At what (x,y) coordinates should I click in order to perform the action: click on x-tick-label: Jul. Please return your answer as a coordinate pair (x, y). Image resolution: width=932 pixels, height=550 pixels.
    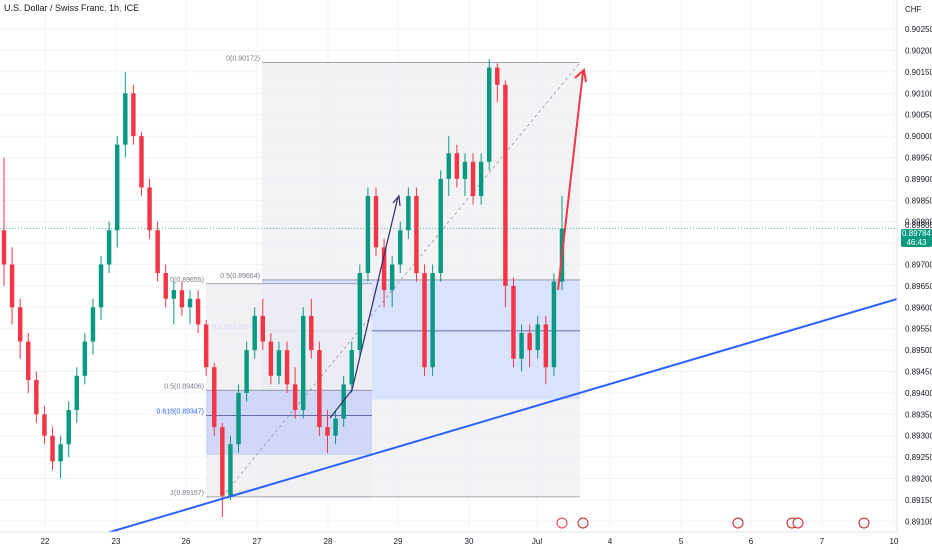
    Looking at the image, I should click on (537, 541).